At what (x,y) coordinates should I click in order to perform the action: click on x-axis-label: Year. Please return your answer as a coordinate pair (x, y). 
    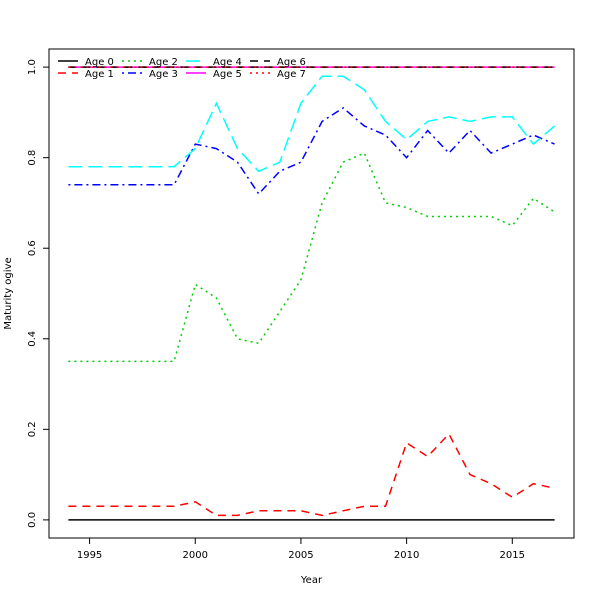
    Looking at the image, I should click on (311, 580).